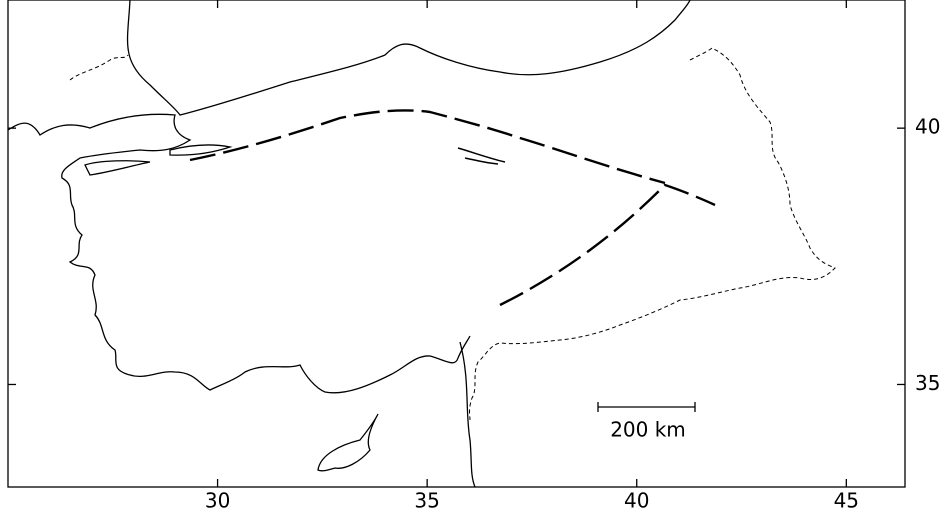 This screenshot has height=514, width=947. What do you see at coordinates (648, 430) in the screenshot?
I see `scale-bar-label: 200 km` at bounding box center [648, 430].